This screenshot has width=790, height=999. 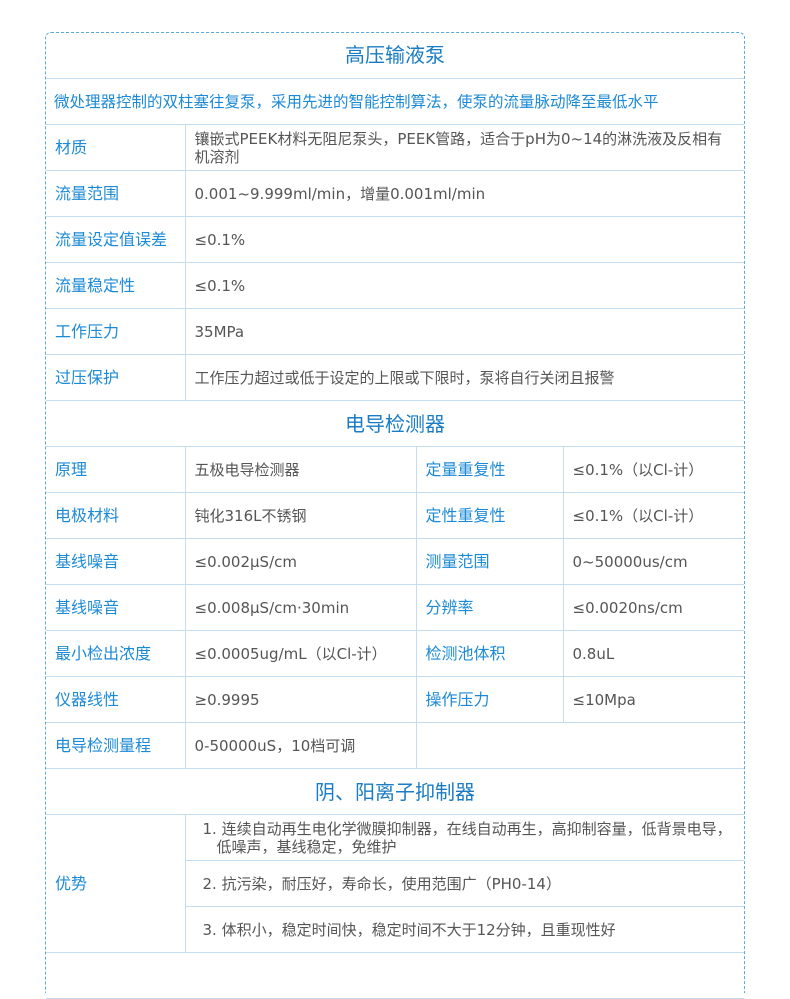 I want to click on spec-label: 定性重复性, so click(x=489, y=515).